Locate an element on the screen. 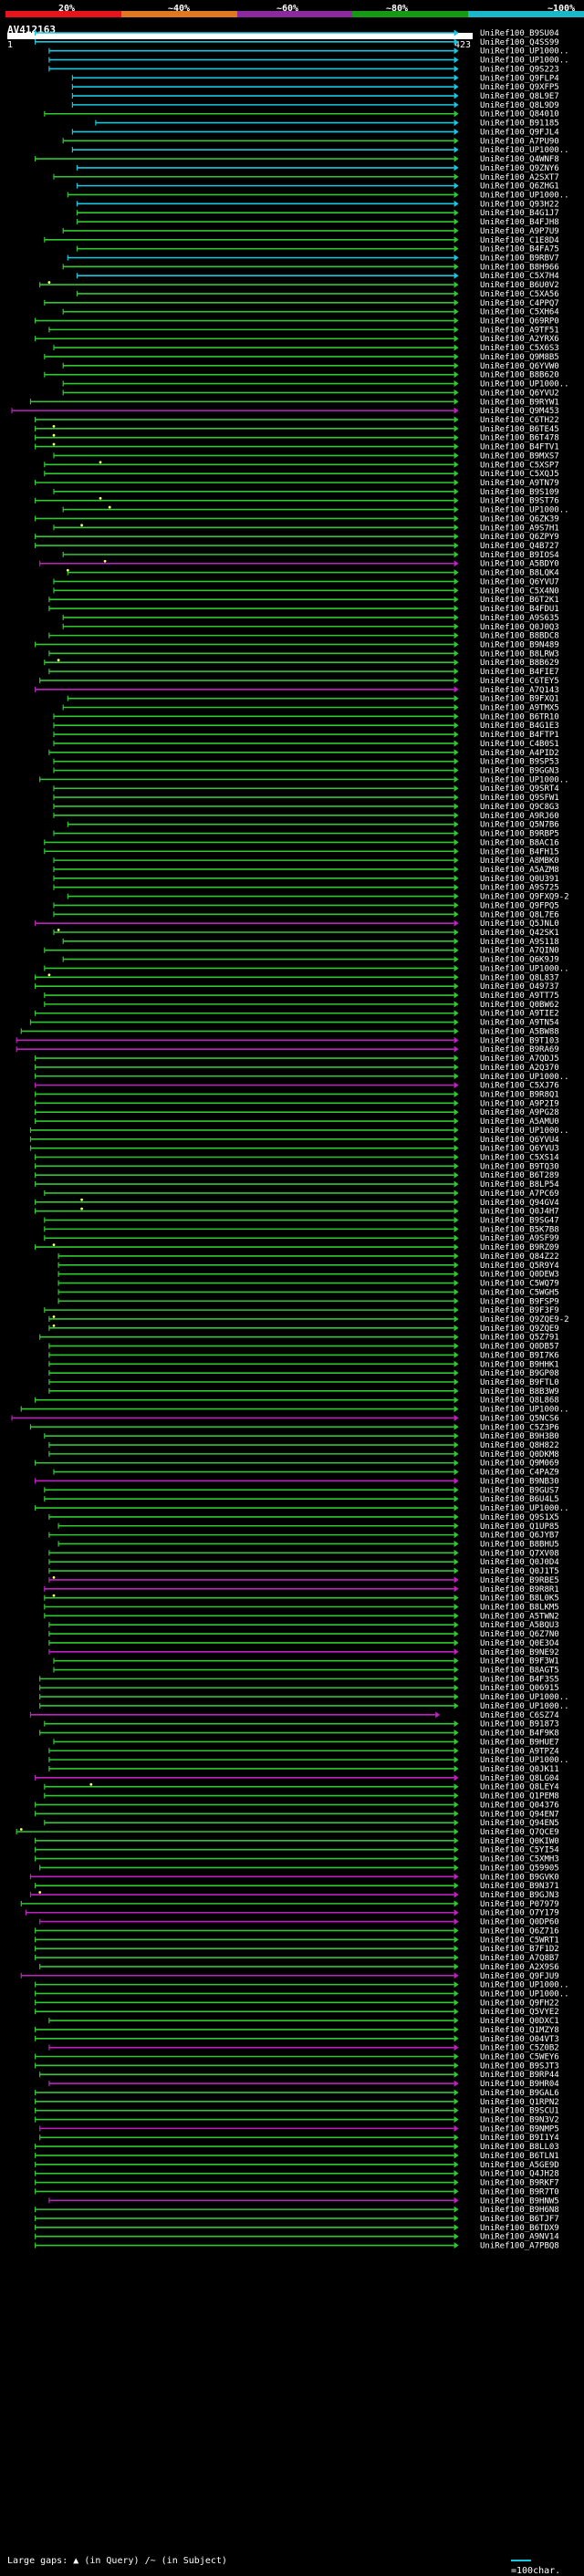 The image size is (584, 2576). hit-row: UniRef100_B6T2K1 is located at coordinates (303, 600).